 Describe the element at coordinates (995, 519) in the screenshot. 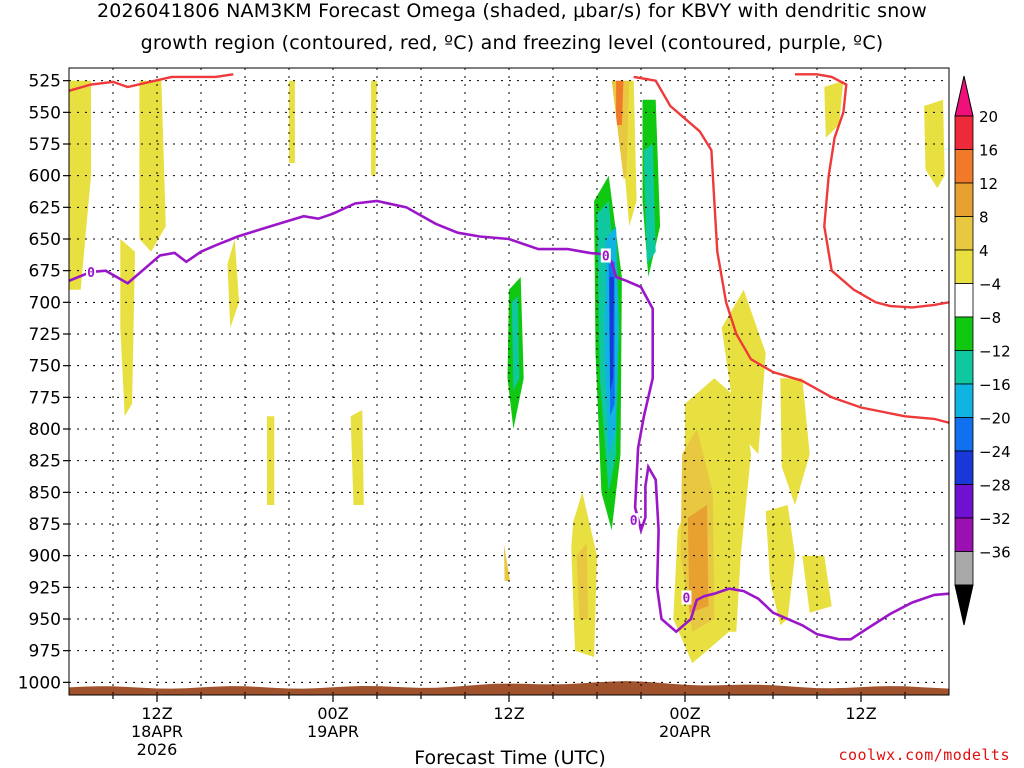

I see `colorbar-label: −32` at that location.